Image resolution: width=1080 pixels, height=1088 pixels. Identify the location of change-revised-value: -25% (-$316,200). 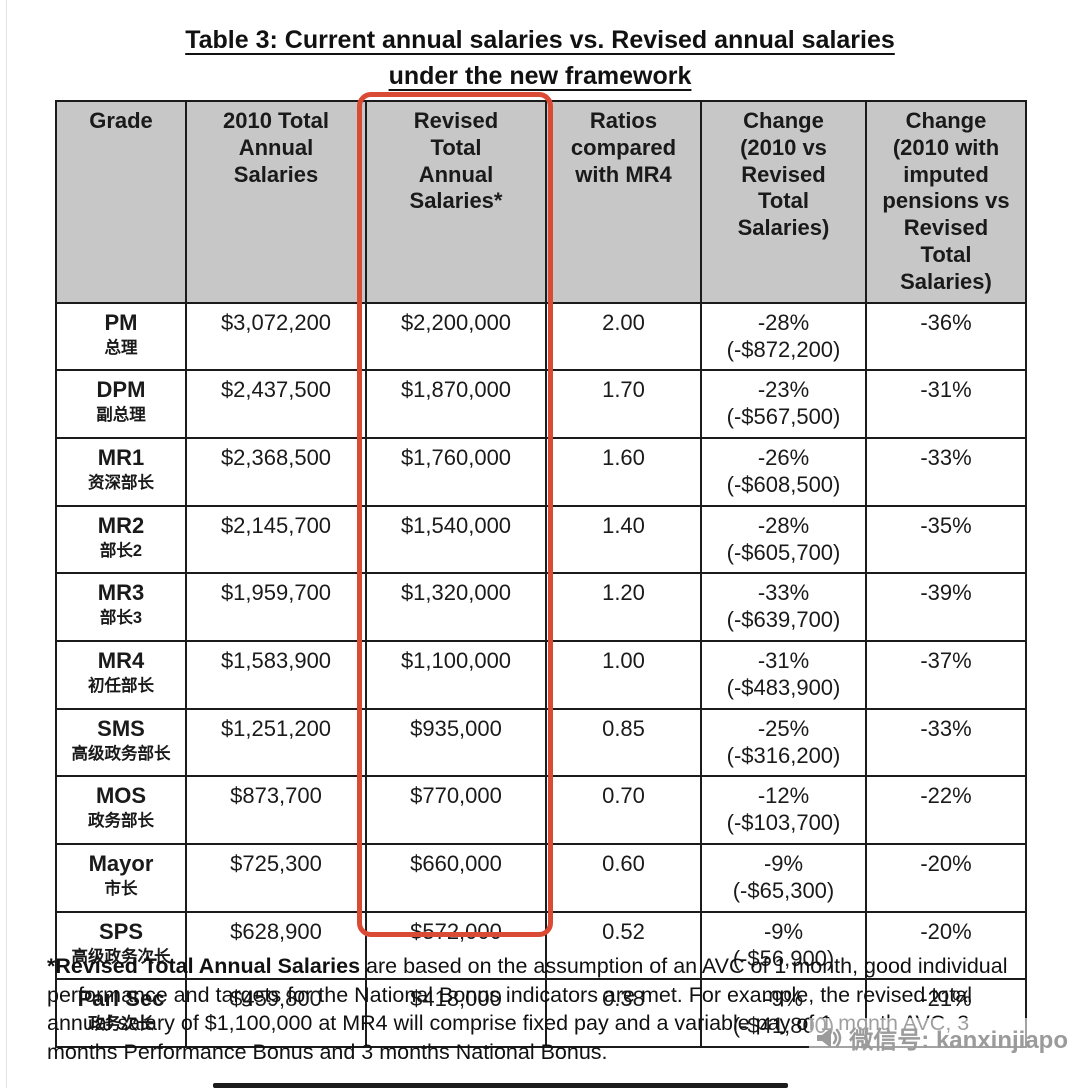
(783, 742).